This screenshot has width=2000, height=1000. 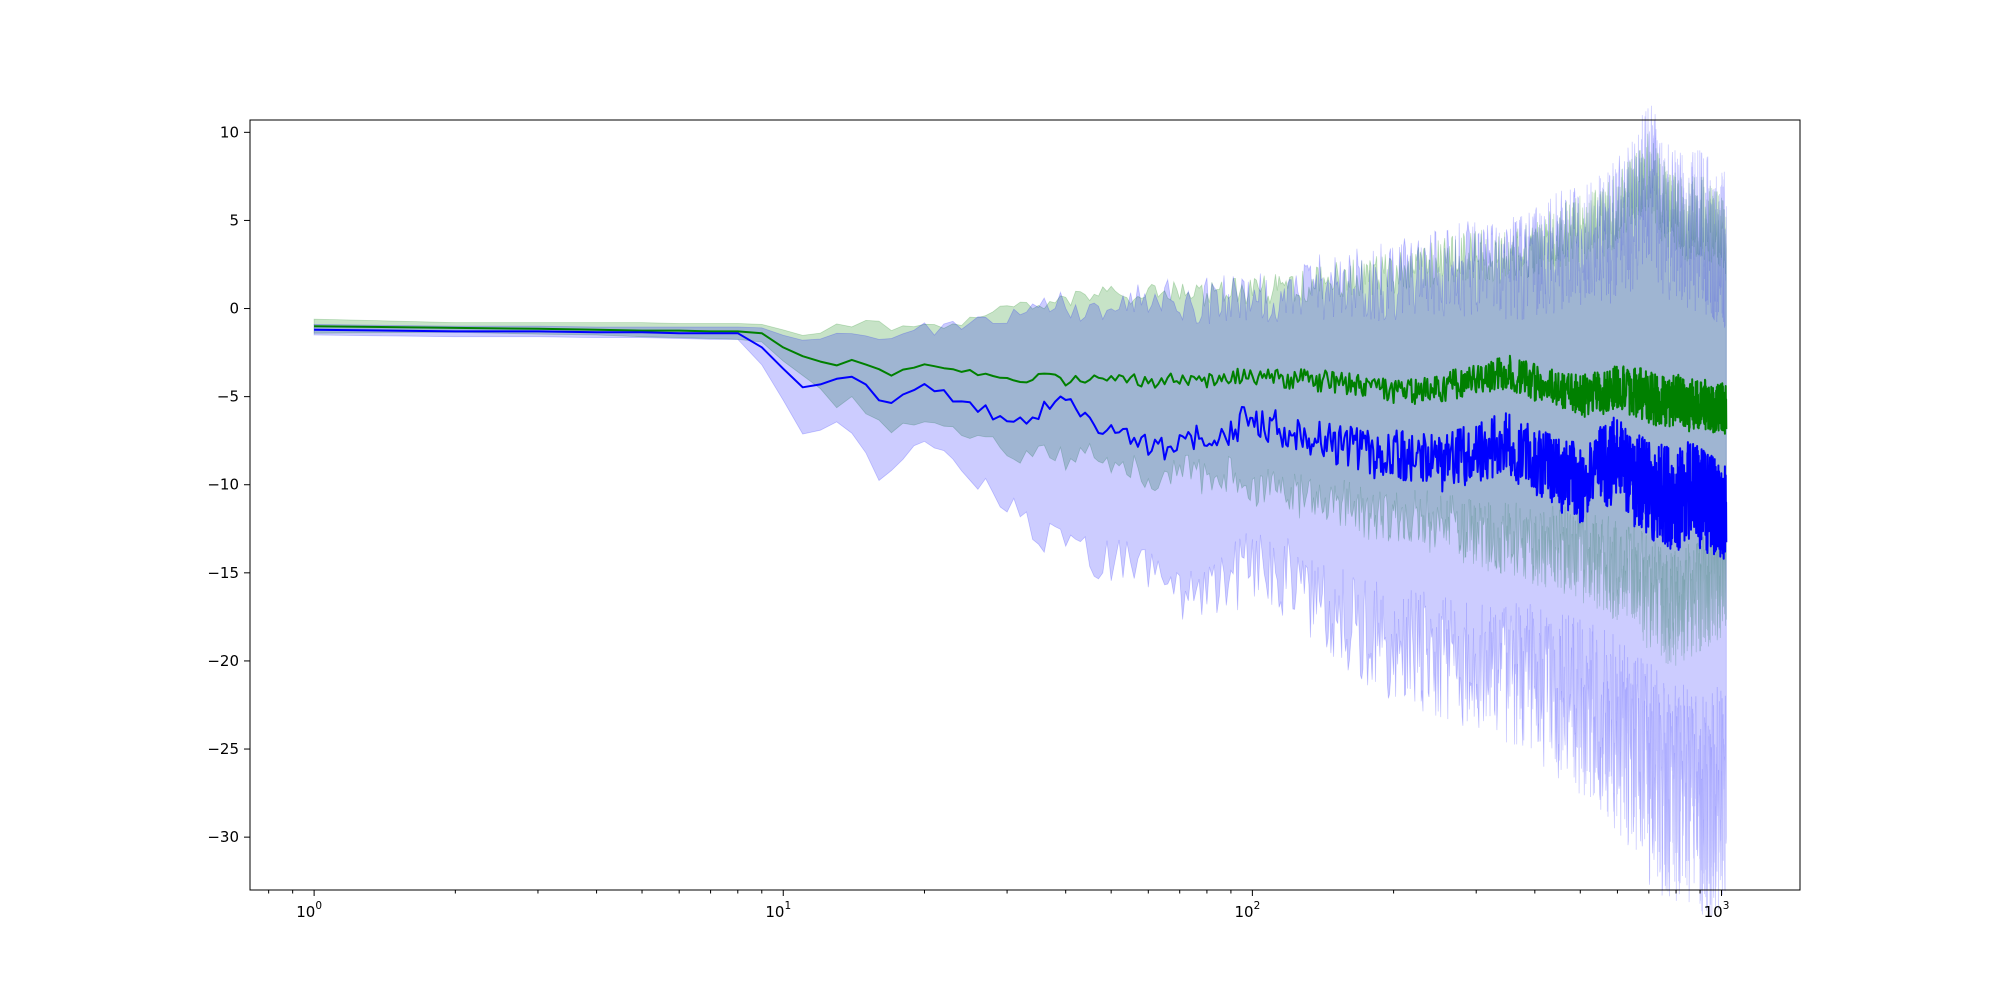 What do you see at coordinates (223, 485) in the screenshot?
I see `y-tick-label: −10` at bounding box center [223, 485].